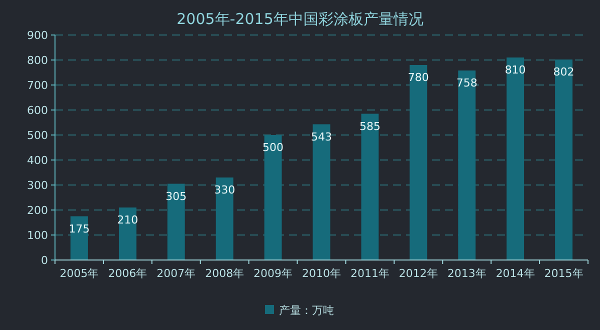  Describe the element at coordinates (176, 273) in the screenshot. I see `x-tick-label: 2007年` at that location.